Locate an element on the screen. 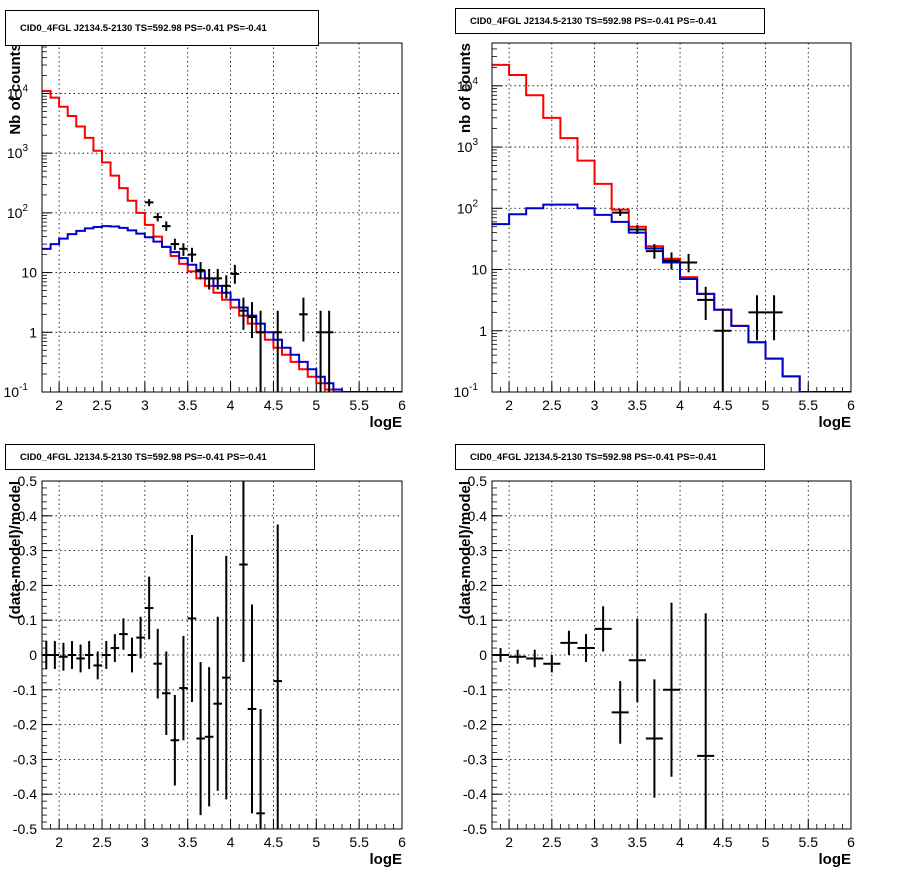 This screenshot has height=875, width=898. y-tick-label: 0.1 is located at coordinates (478, 620).